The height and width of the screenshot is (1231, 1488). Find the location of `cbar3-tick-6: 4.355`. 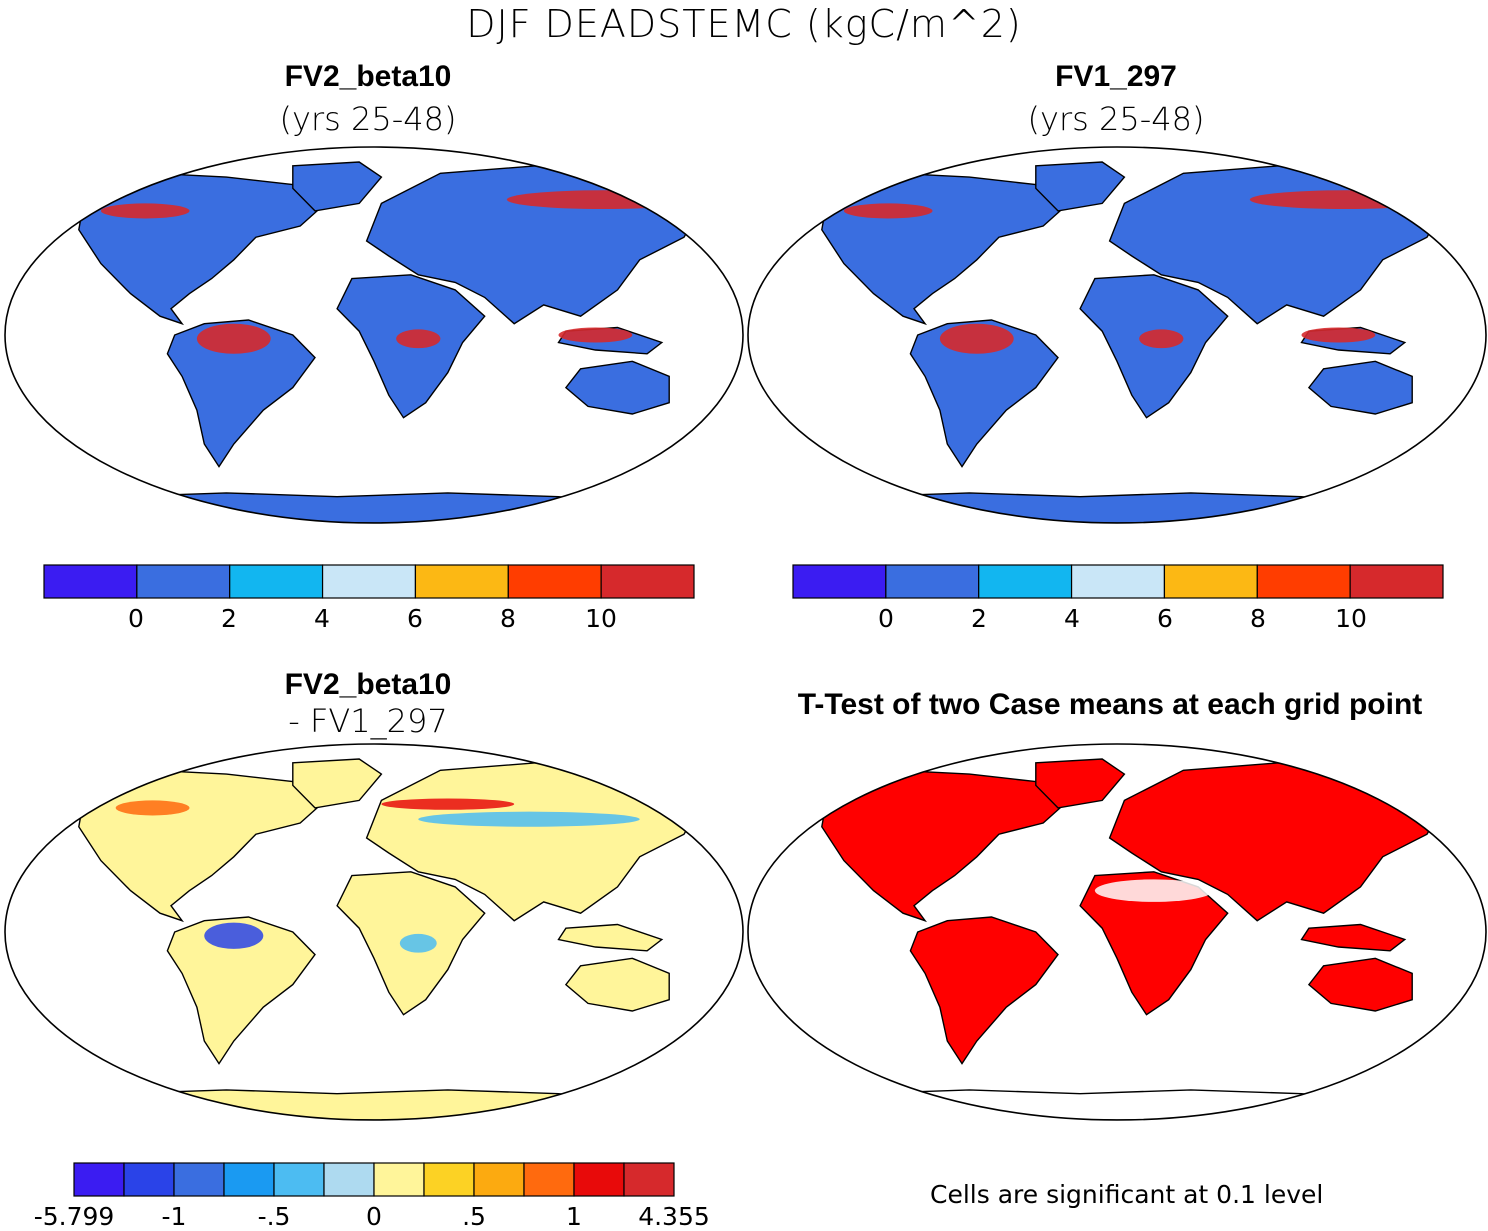

cbar3-tick-6: 4.355 is located at coordinates (674, 1216).